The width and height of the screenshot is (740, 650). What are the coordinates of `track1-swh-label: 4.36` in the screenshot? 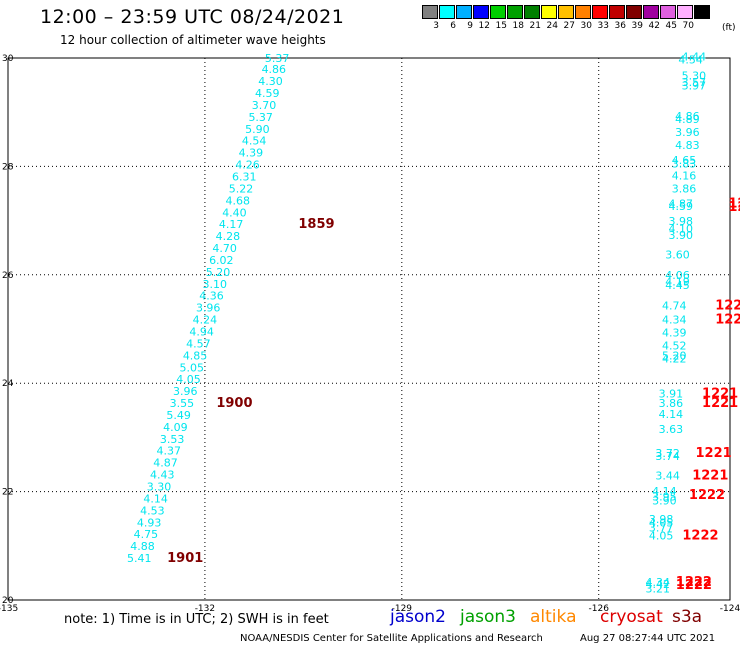 It's located at (211, 296).